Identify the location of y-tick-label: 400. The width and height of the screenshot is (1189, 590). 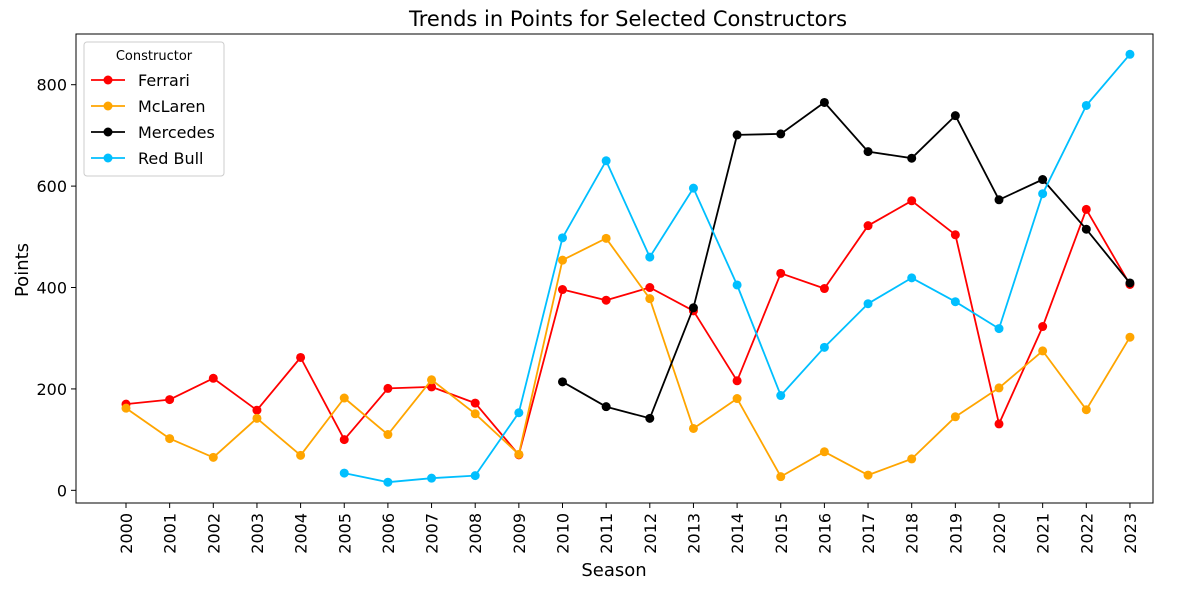
(51, 288).